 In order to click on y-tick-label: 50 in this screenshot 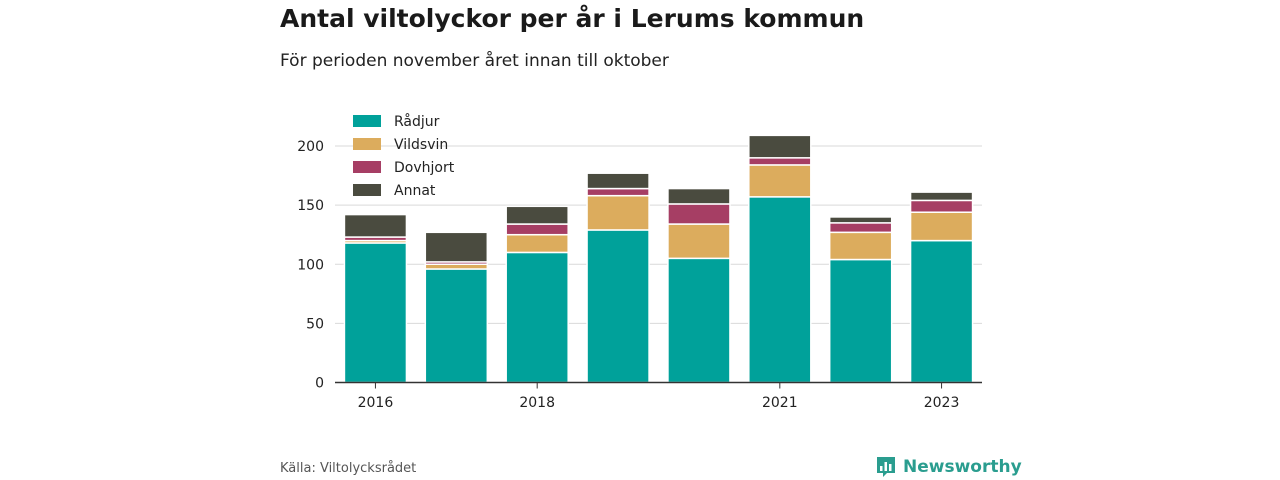, I will do `click(315, 324)`.